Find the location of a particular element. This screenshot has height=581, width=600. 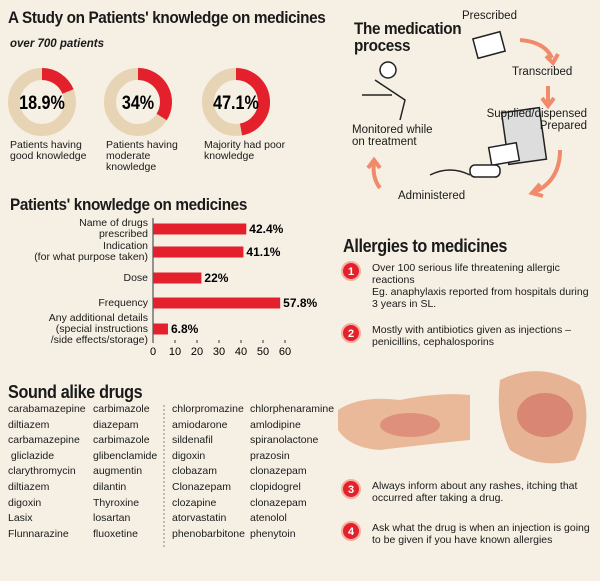

process-step: Administered is located at coordinates (432, 196).